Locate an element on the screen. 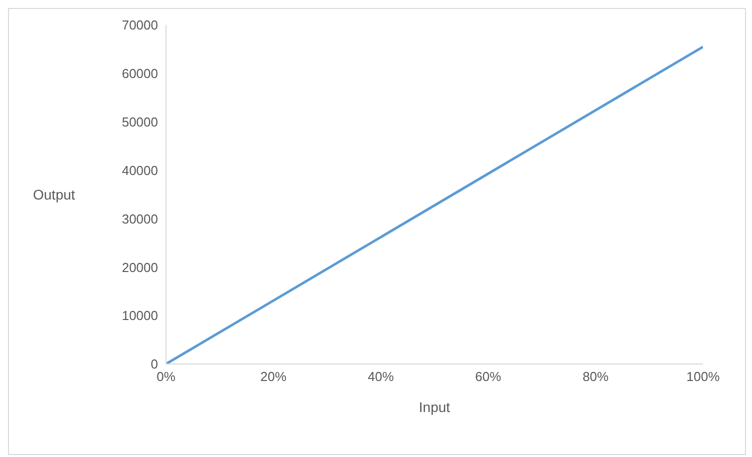 Image resolution: width=752 pixels, height=457 pixels. x-tick-label: 20% is located at coordinates (273, 376).